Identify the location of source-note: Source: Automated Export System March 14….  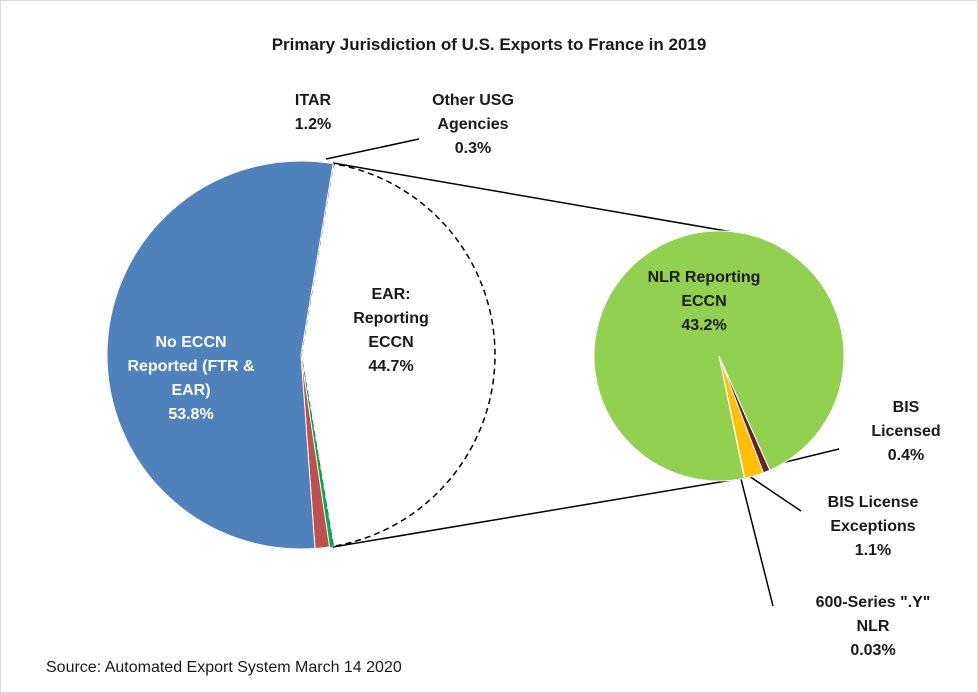
(224, 667).